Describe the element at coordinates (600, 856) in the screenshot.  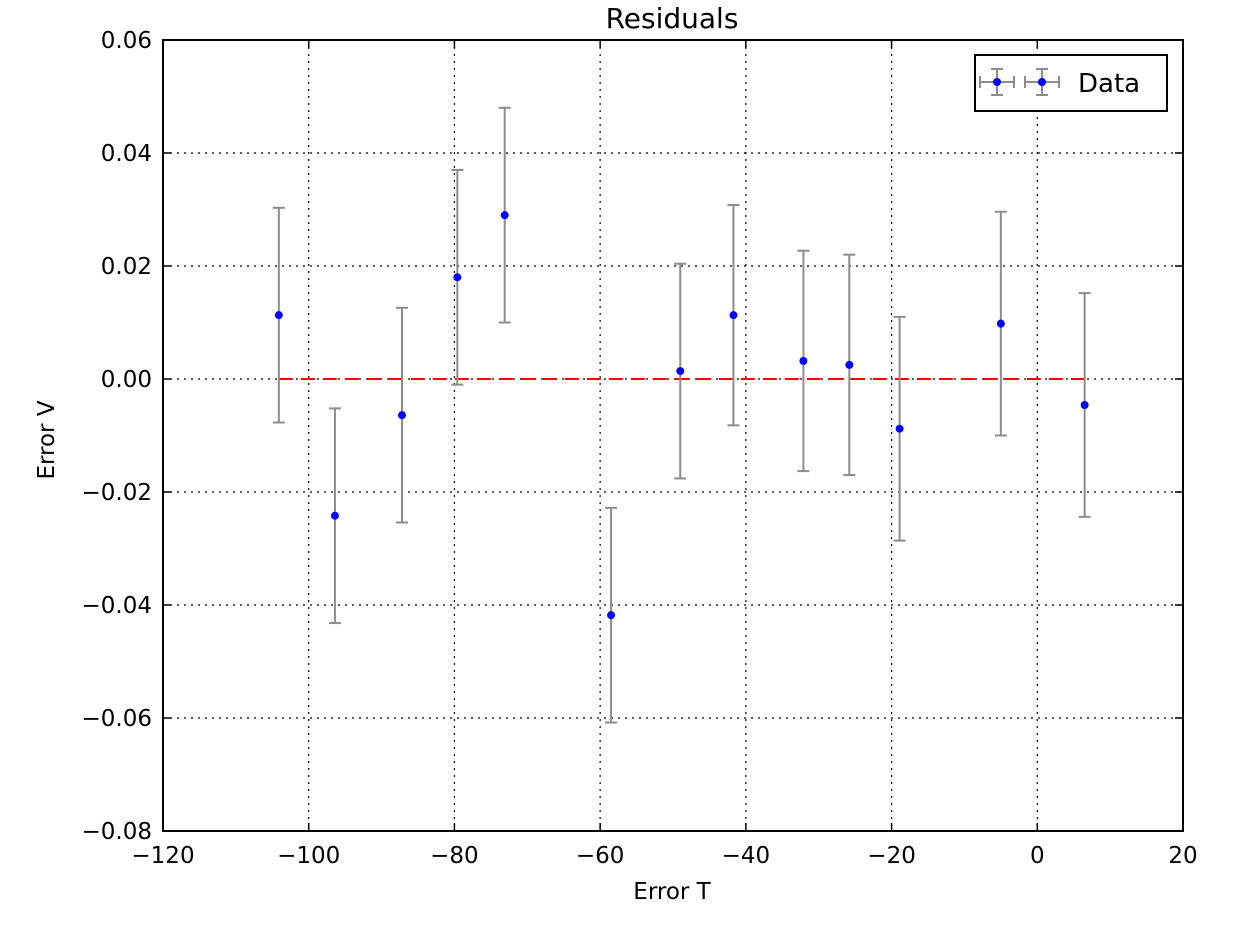
I see `x-tick-label: −60` at that location.